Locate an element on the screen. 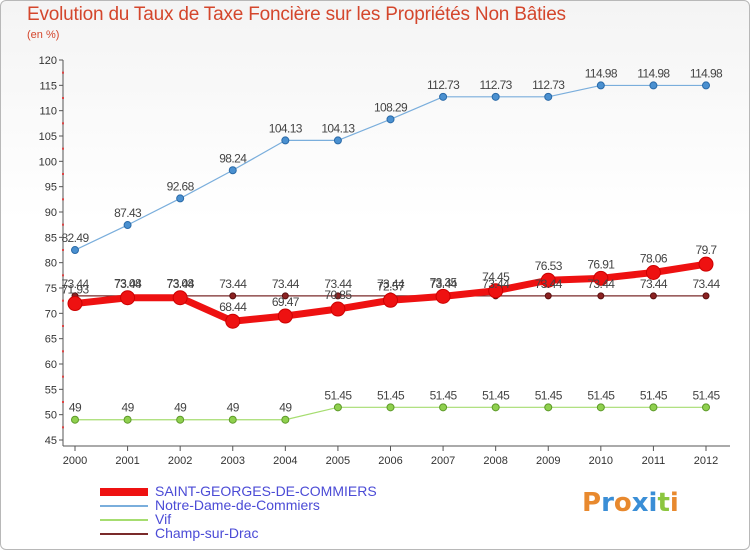 The image size is (750, 550). x-tick-label: 2006 is located at coordinates (390, 461).